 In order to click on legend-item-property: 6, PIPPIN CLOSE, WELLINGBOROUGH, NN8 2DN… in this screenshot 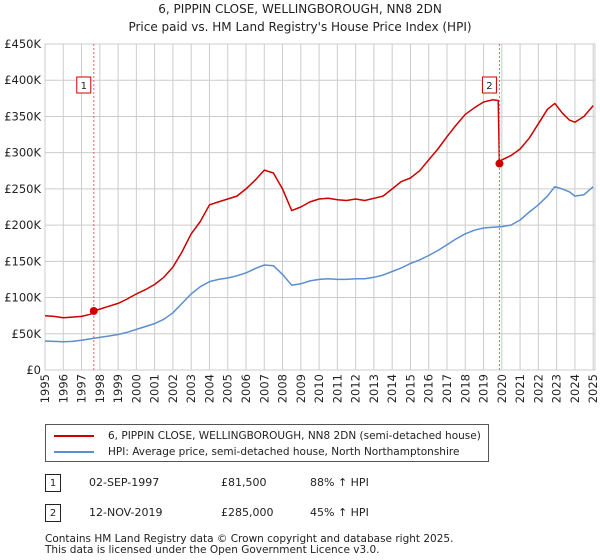, I will do `click(267, 436)`.